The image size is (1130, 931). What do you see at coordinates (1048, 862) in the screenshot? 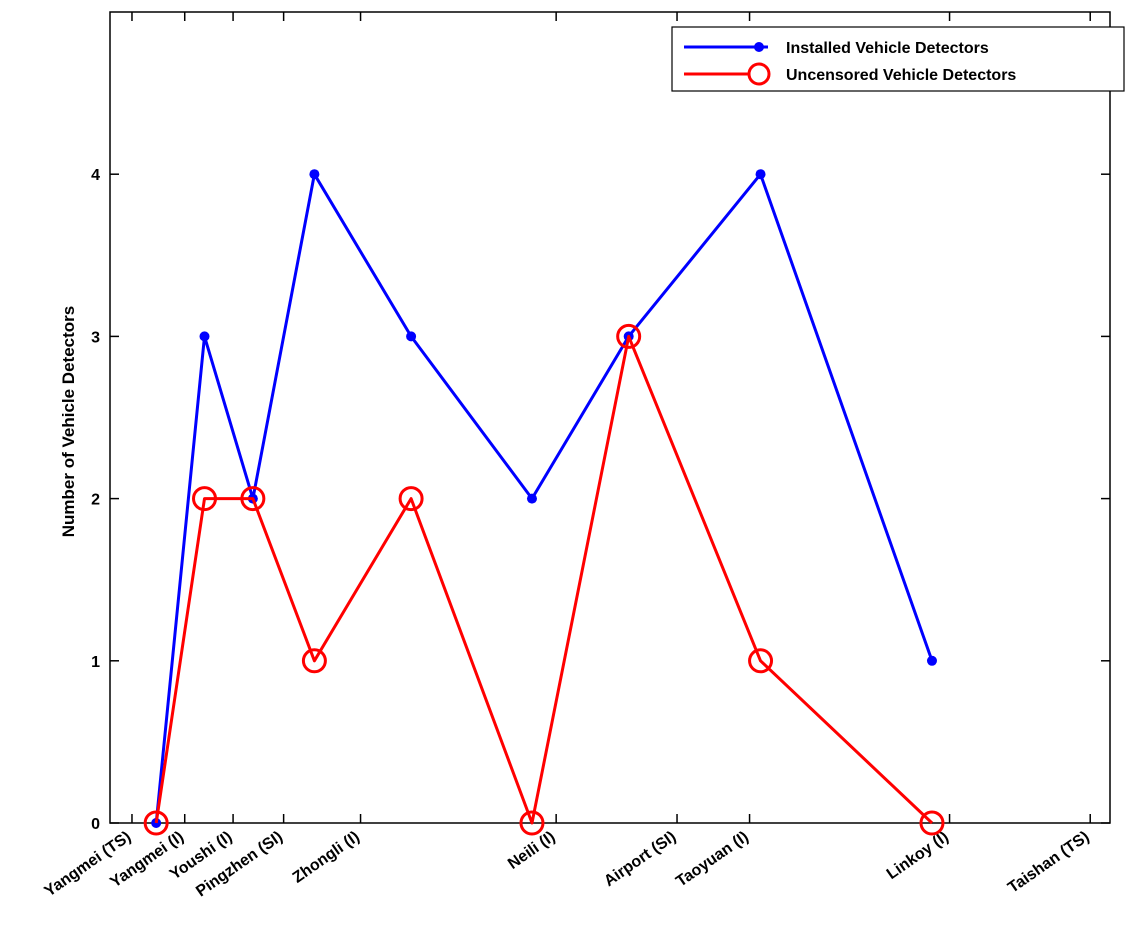
I see `x-tick-label: Taishan (TS)` at bounding box center [1048, 862].